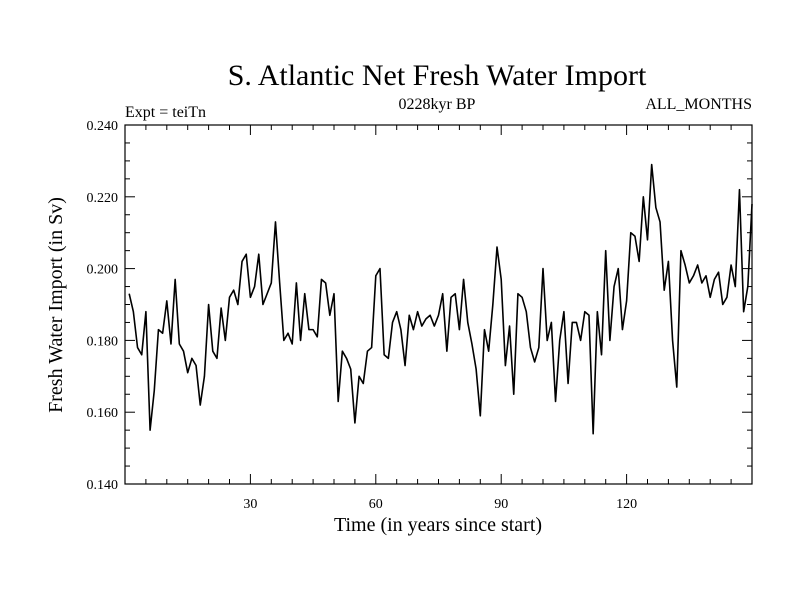 The image size is (800, 605). What do you see at coordinates (103, 126) in the screenshot?
I see `y-tick-label: 0.240` at bounding box center [103, 126].